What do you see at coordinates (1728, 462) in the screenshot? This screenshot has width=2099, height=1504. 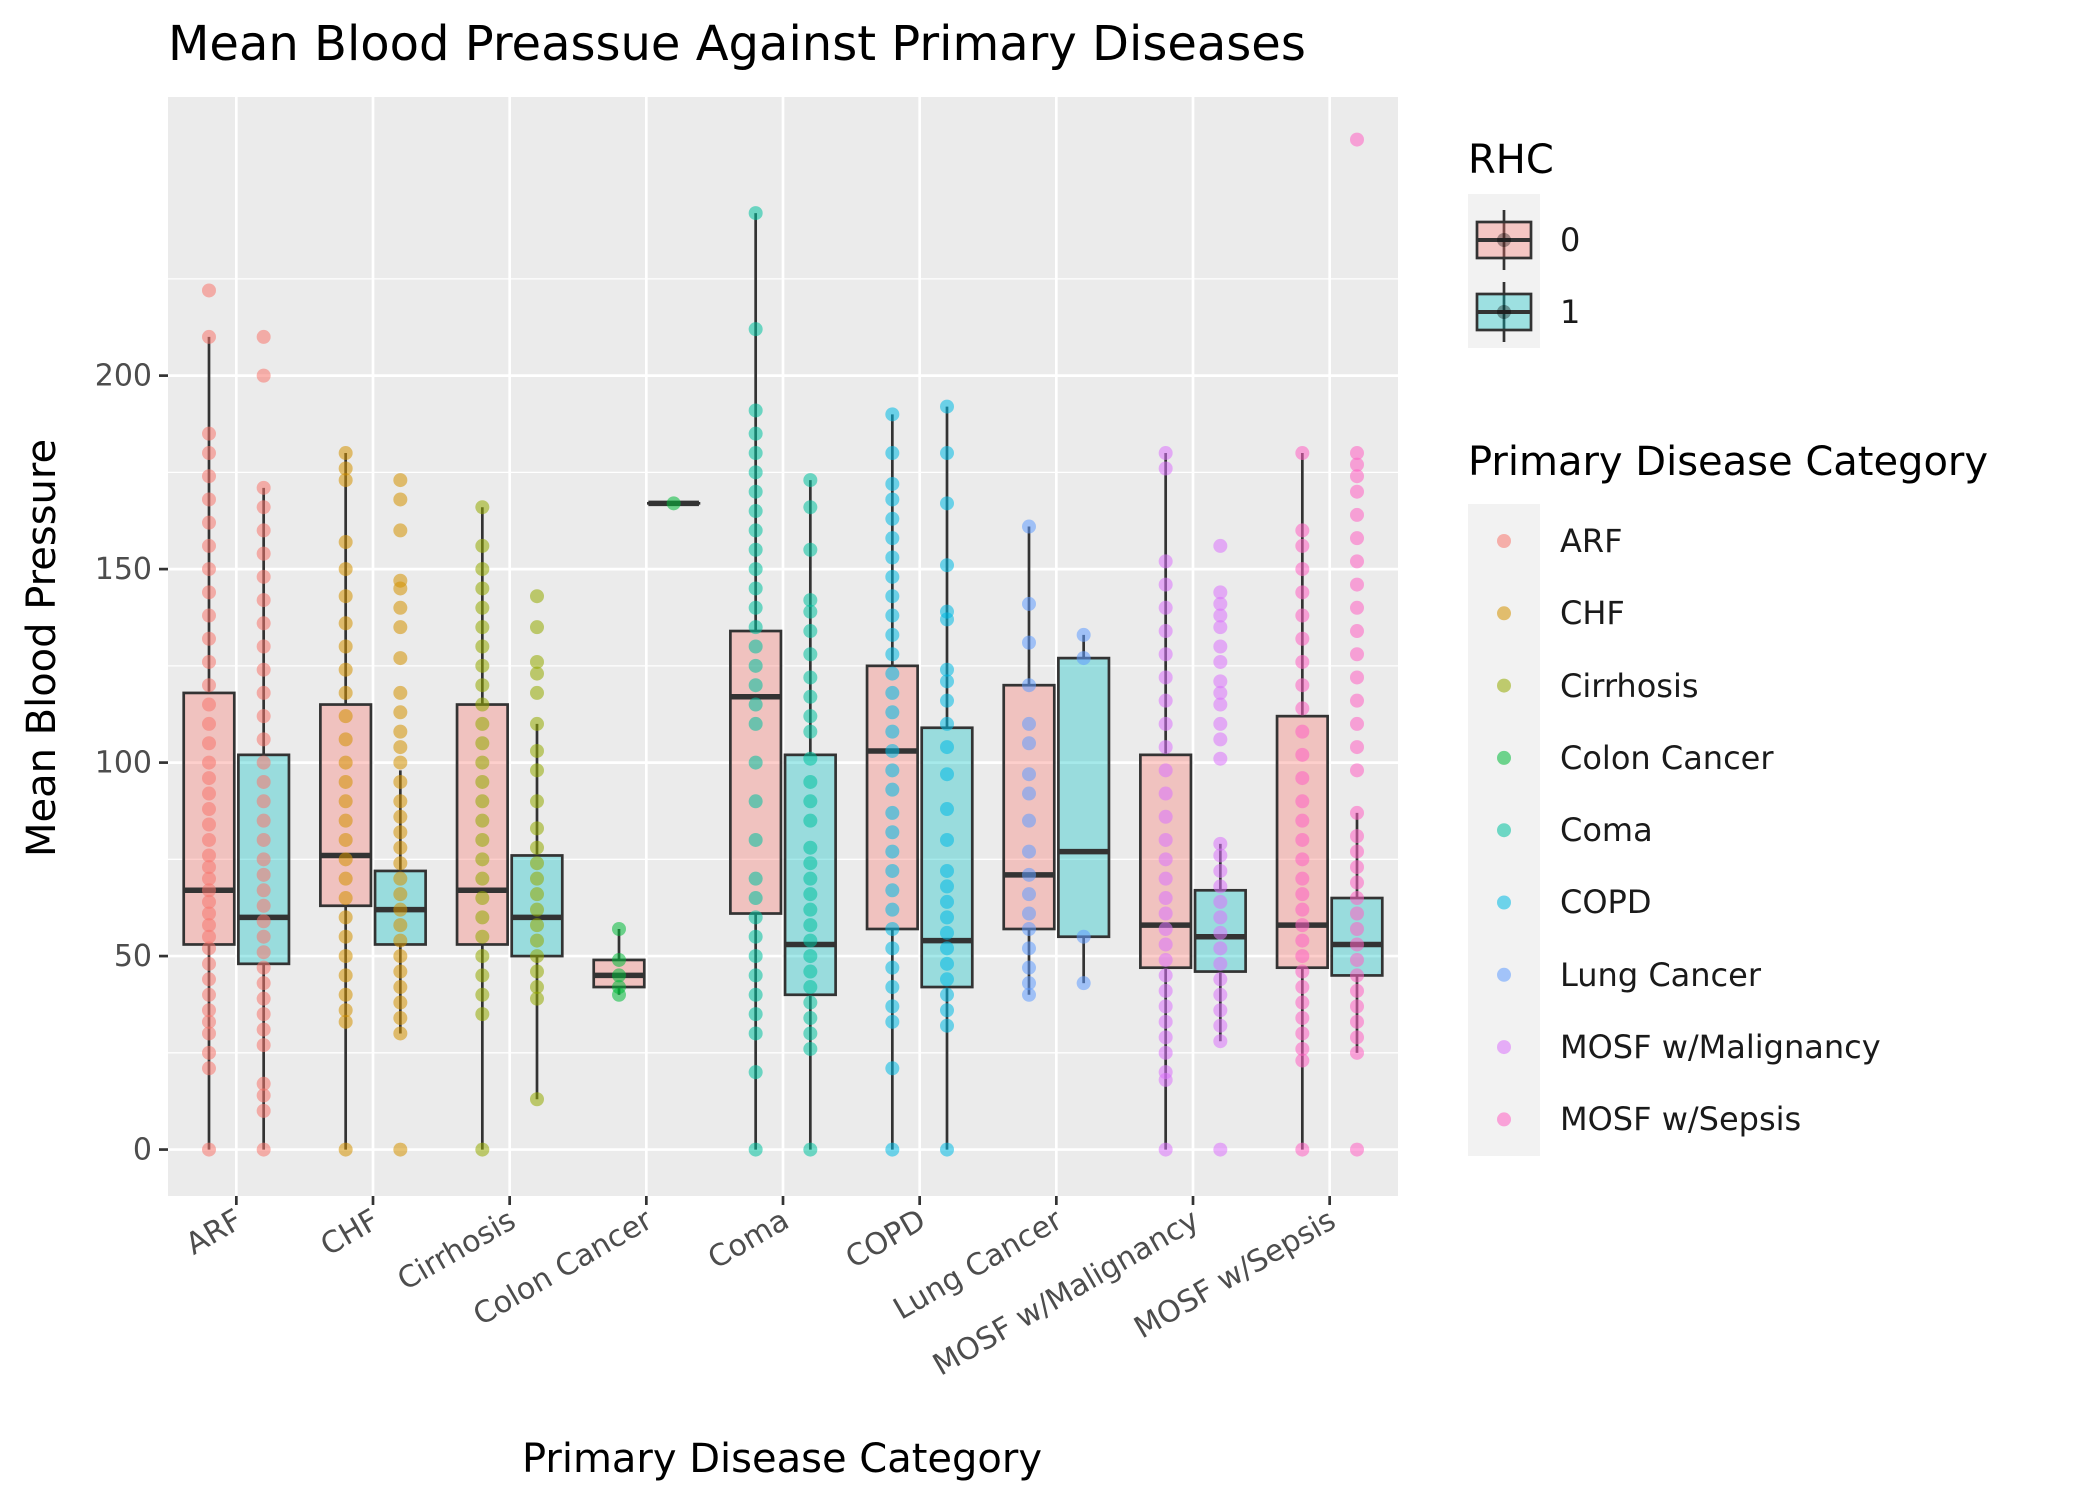 I see `legend-disease-title: Primary Disease Category` at bounding box center [1728, 462].